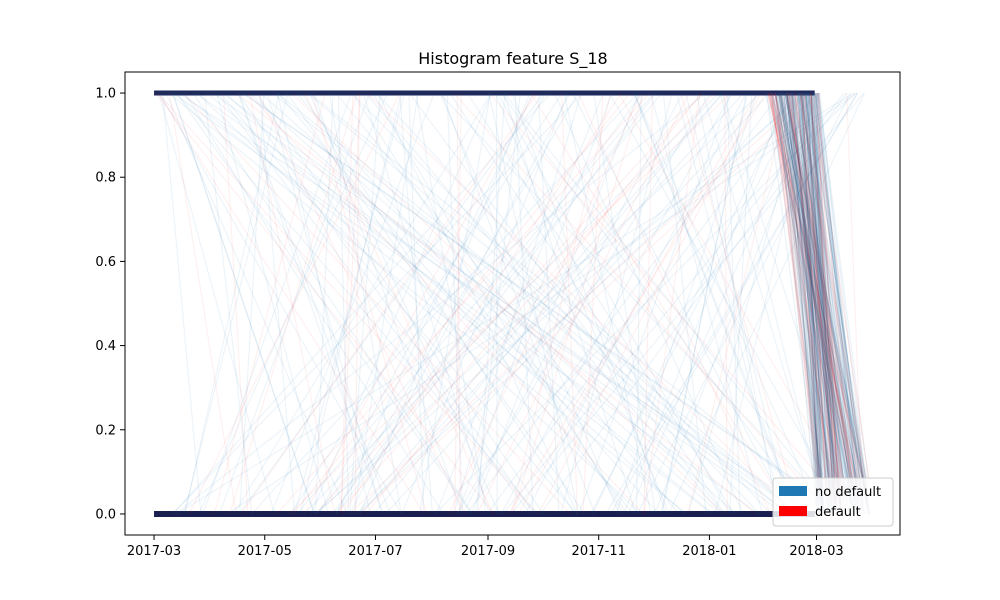 The width and height of the screenshot is (1000, 600). Describe the element at coordinates (833, 502) in the screenshot. I see `legend: no default default` at that location.